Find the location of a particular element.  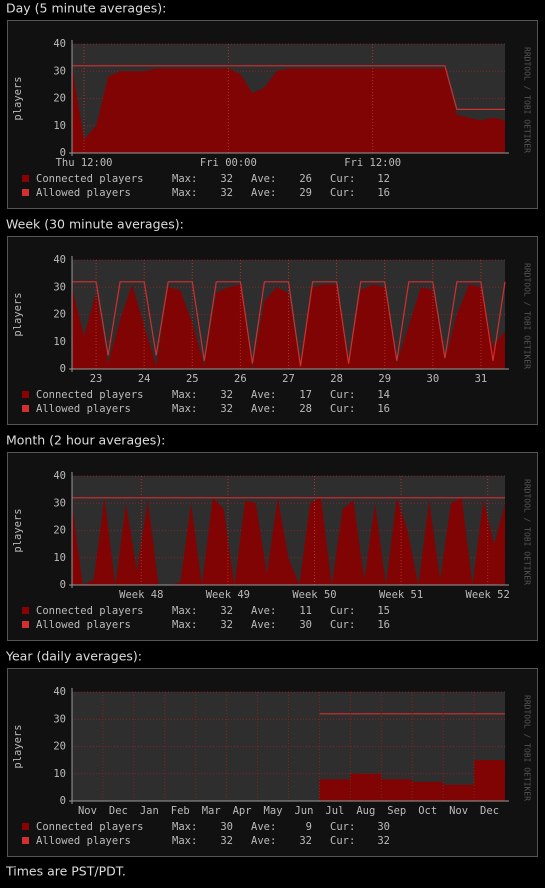

x-tick-label: 30 is located at coordinates (433, 379).